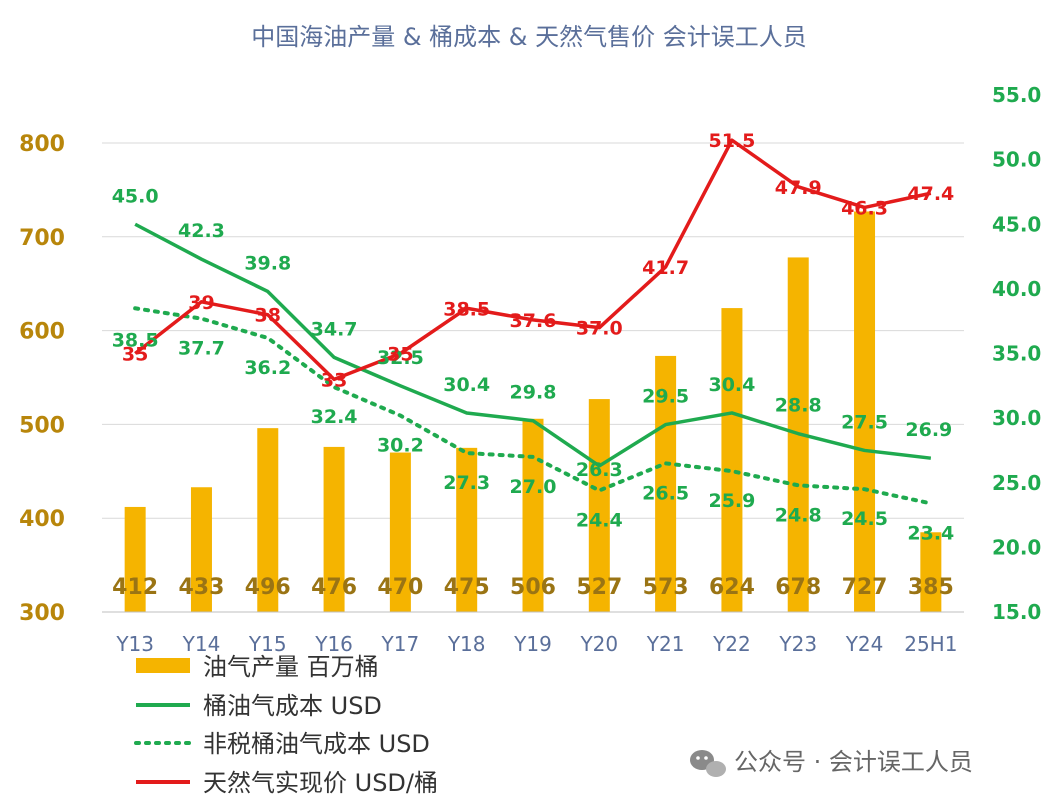 This screenshot has height=807, width=1058. Describe the element at coordinates (400, 644) in the screenshot. I see `x-tick-label: Y17` at that location.